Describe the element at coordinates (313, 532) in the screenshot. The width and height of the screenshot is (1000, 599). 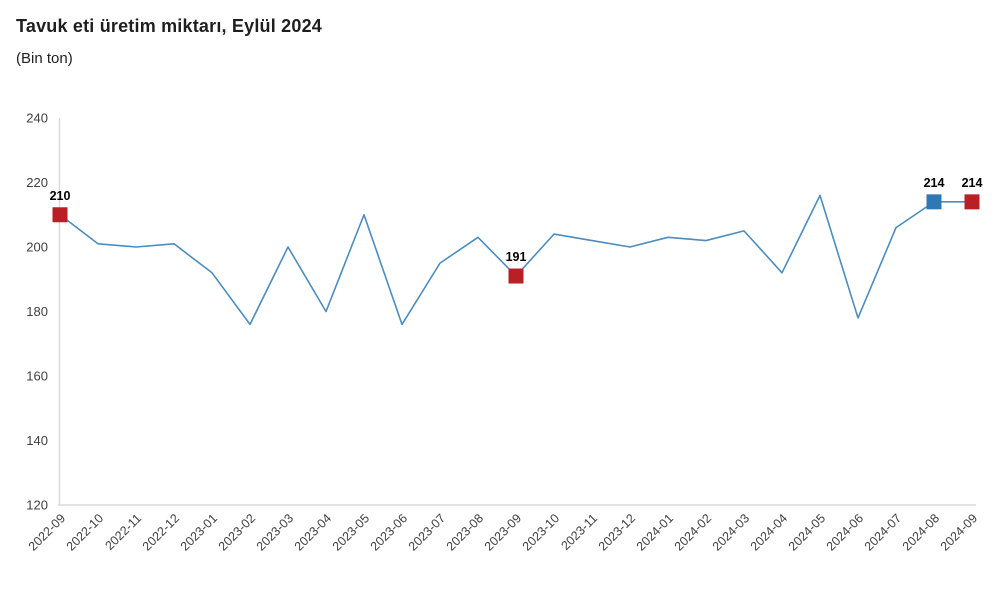
I see `x-tick-label: 2023-04` at that location.